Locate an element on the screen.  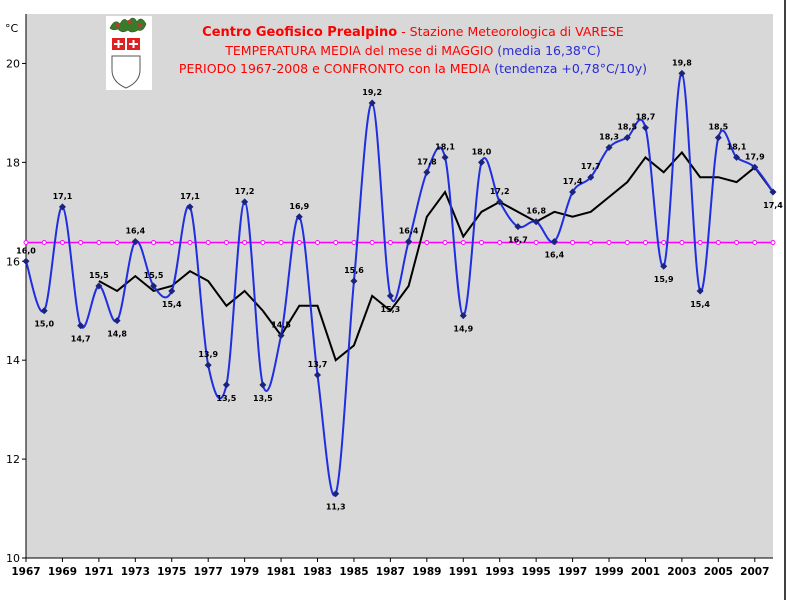
data-label: 17,4 is located at coordinates (773, 205).